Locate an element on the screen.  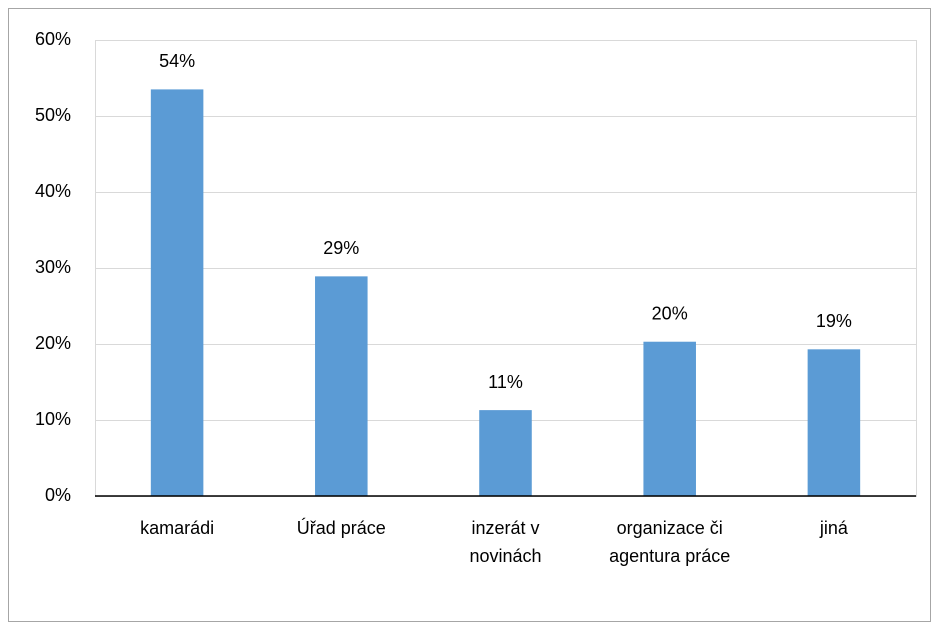
y-tick-label: 40% is located at coordinates (53, 191).